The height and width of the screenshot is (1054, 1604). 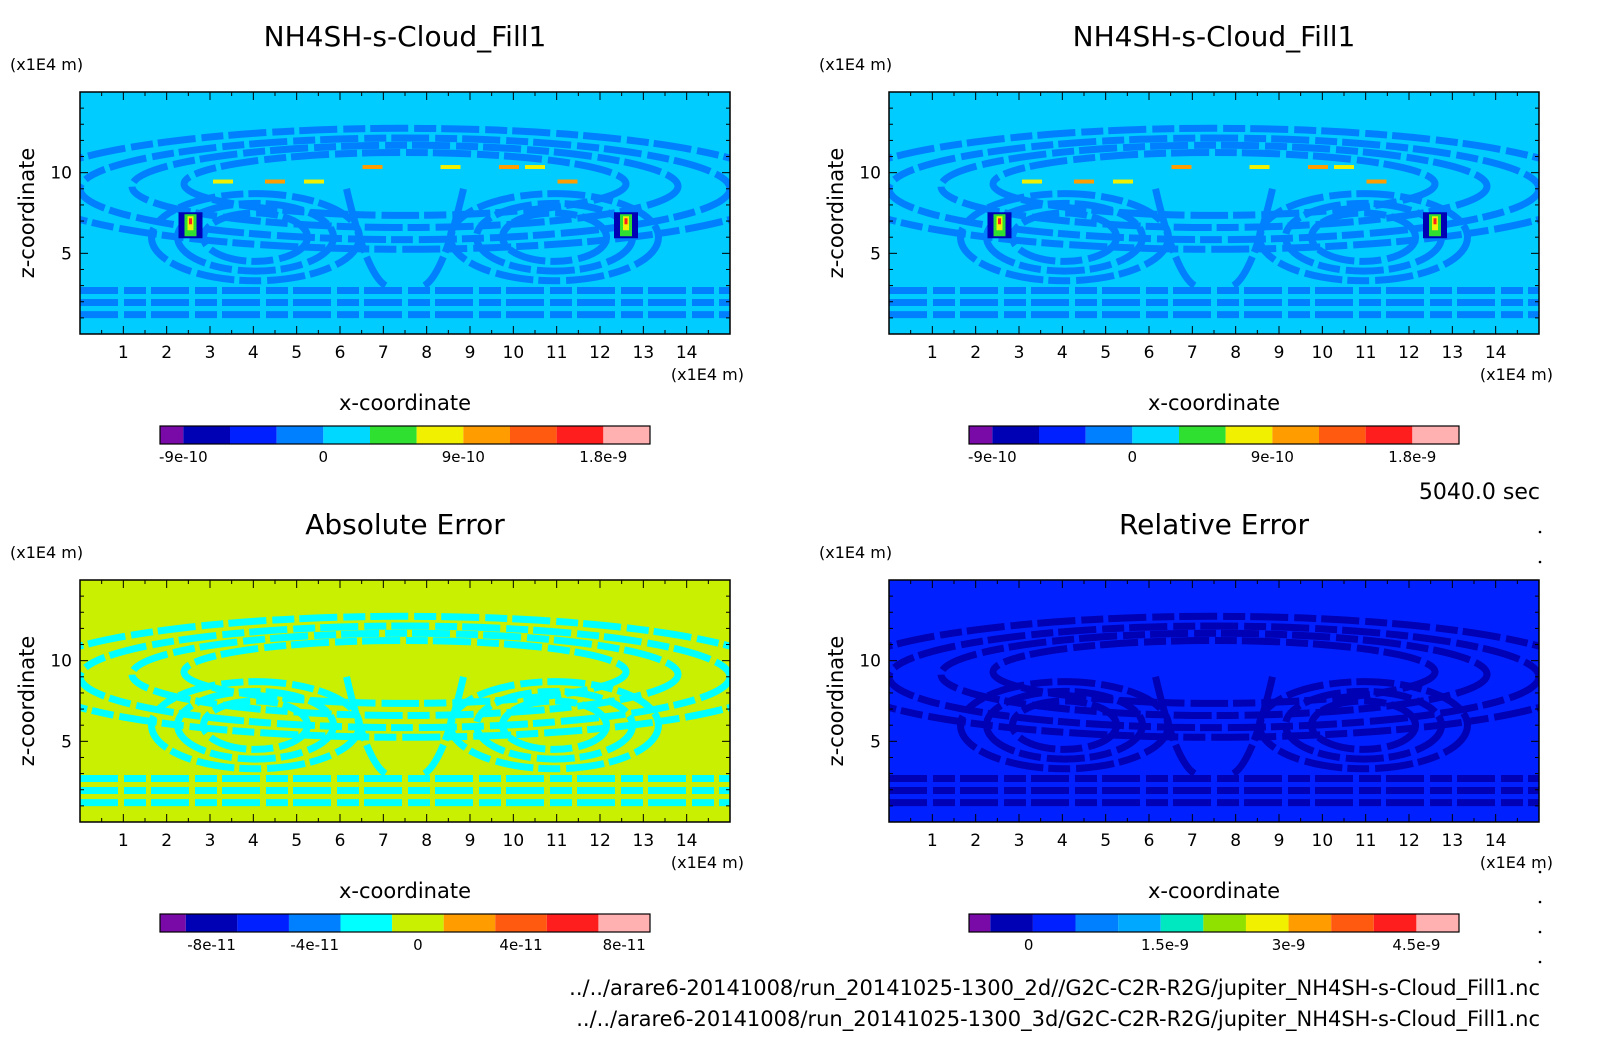 I want to click on y-unit-label: (x1E4 m), so click(x=855, y=64).